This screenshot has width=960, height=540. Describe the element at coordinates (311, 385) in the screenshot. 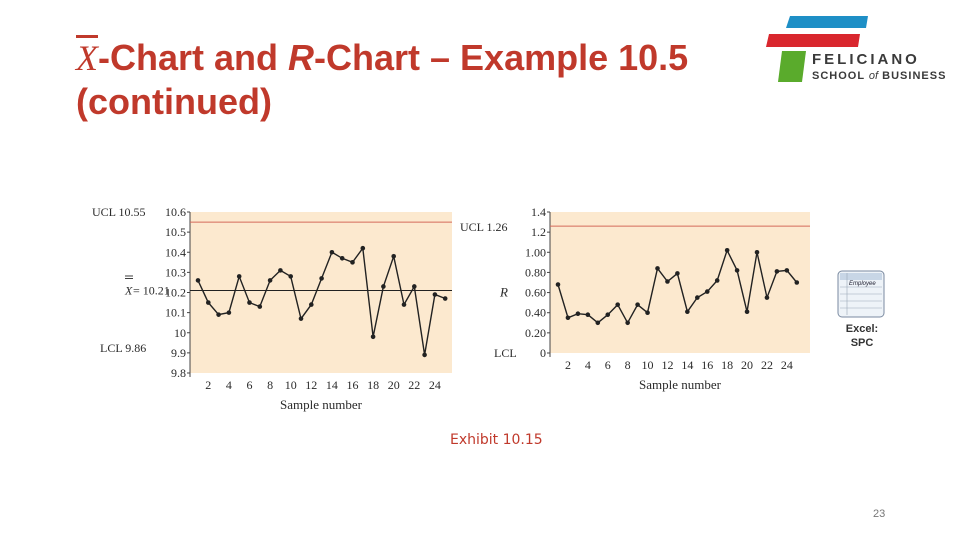

I see `xbar-chart-xtick-label: 12` at that location.